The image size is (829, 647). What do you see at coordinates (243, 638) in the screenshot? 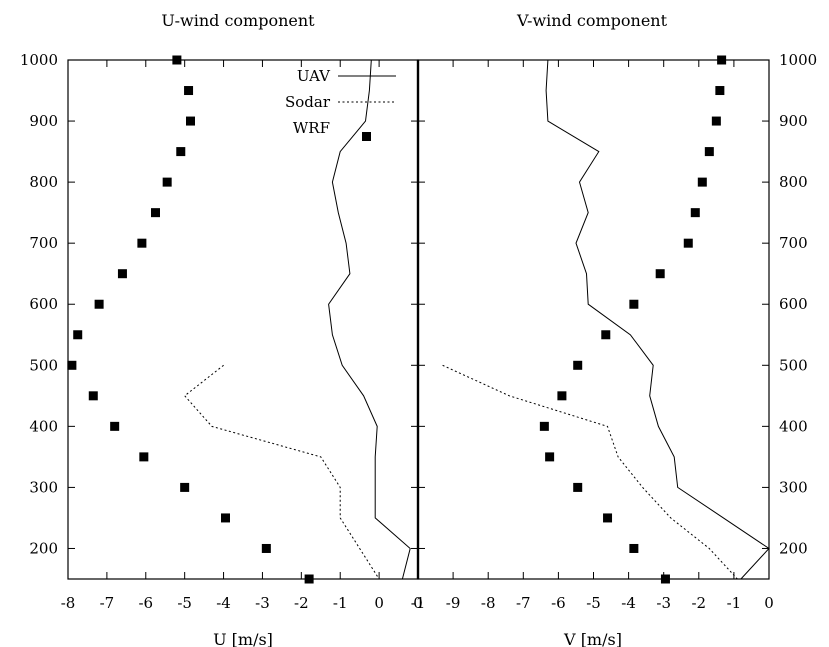
I see `x-axis-label: U [m/s]` at bounding box center [243, 638].